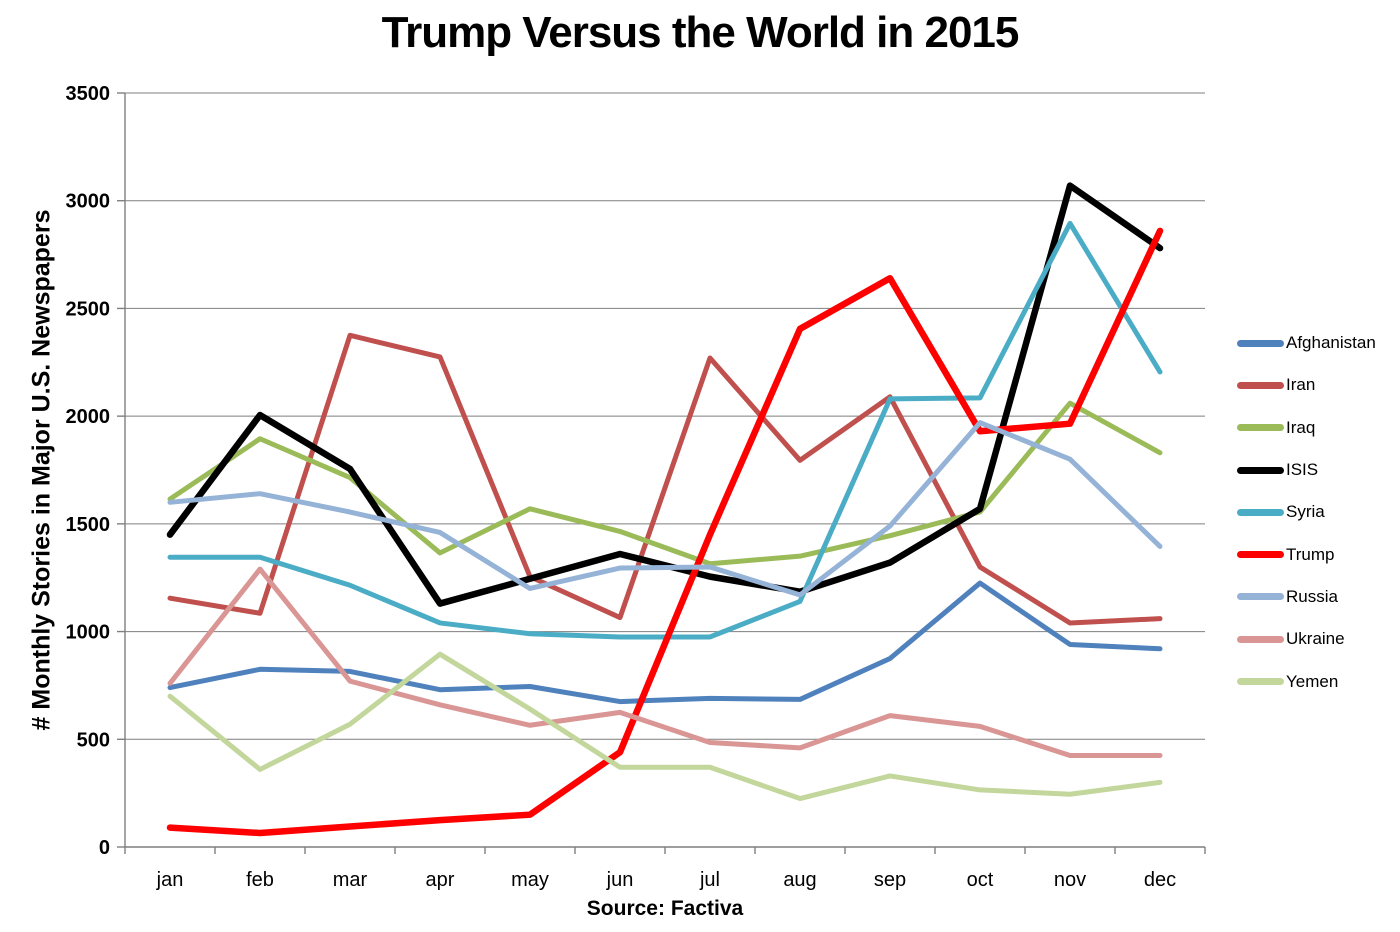 This screenshot has height=932, width=1400. I want to click on x-tick-label-dec: dec, so click(1160, 880).